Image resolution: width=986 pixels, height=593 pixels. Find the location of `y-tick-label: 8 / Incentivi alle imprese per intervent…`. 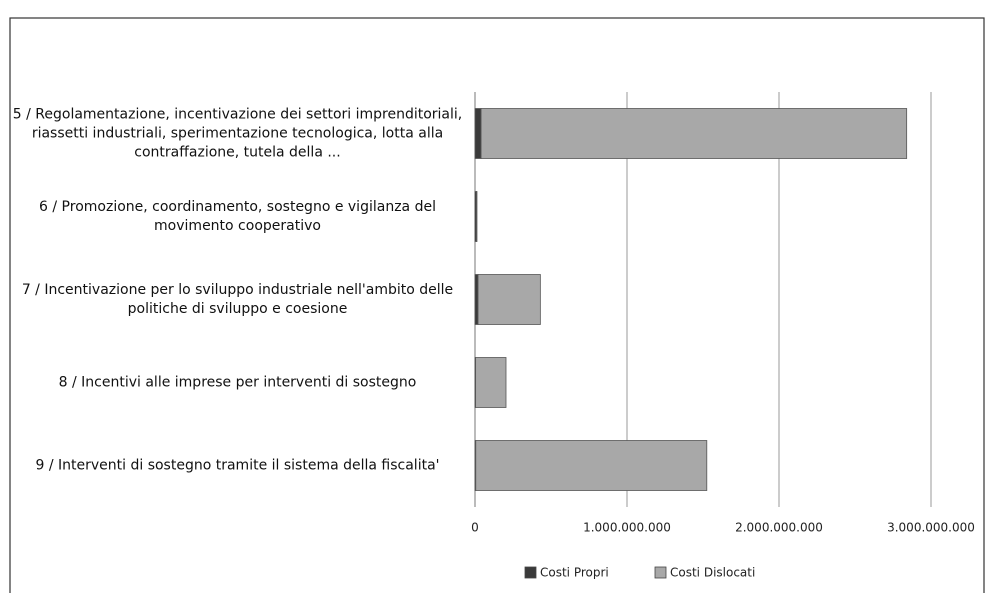

y-tick-label: 8 / Incentivi alle imprese per intervent… is located at coordinates (237, 382).